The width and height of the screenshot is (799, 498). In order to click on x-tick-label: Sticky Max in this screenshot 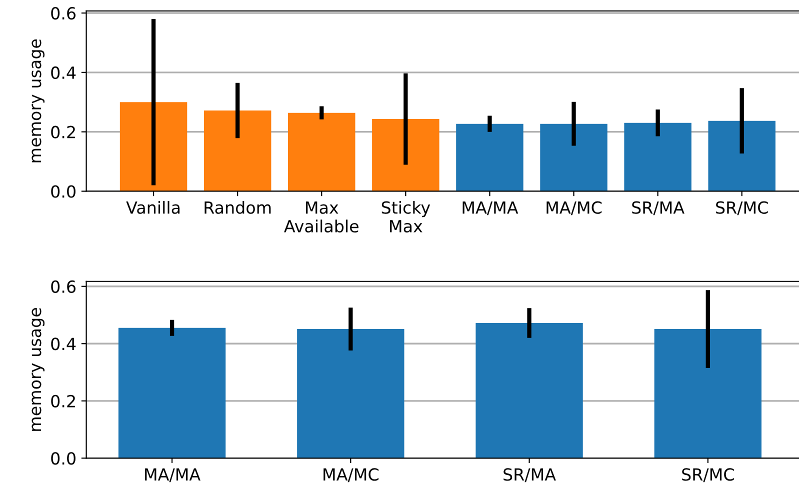, I will do `click(406, 216)`.